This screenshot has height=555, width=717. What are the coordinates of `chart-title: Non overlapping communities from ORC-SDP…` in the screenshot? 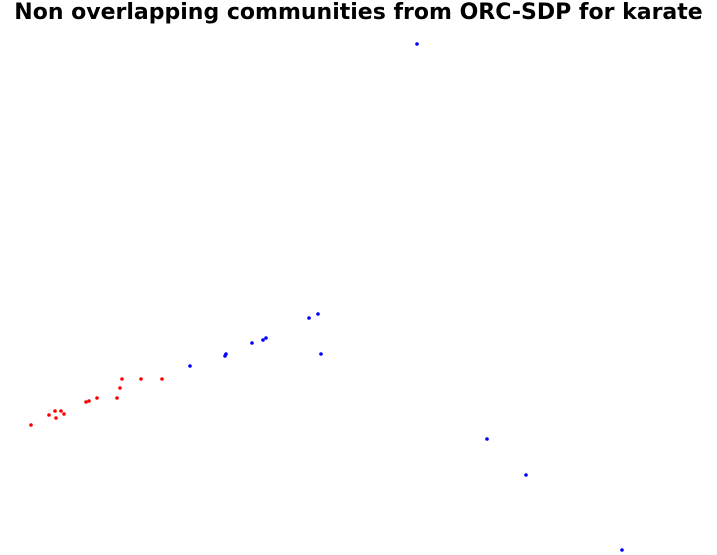 It's located at (358, 12).